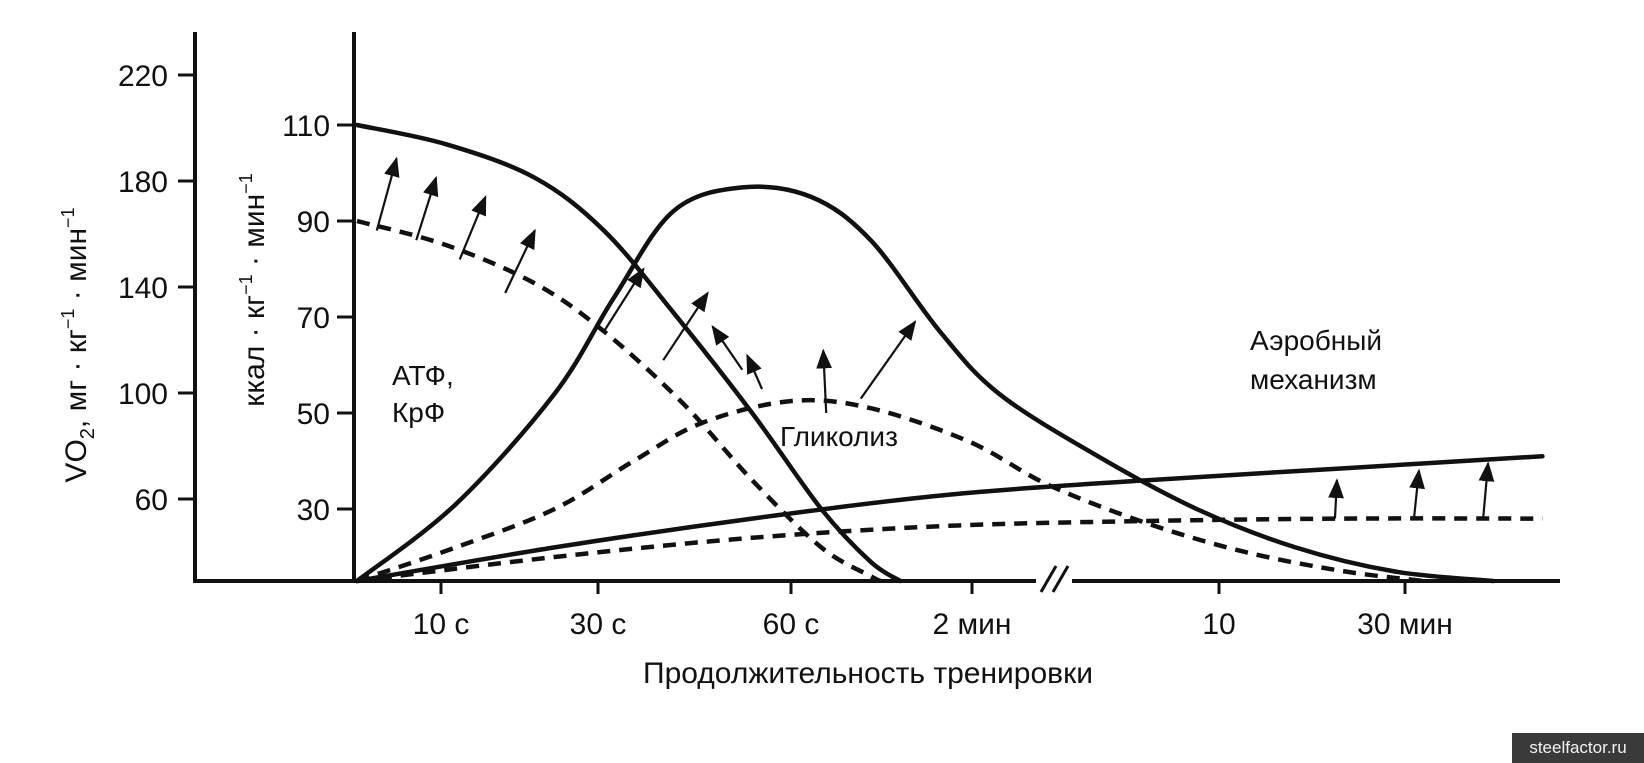  Describe the element at coordinates (1405, 624) in the screenshot. I see `x-tick-label: 30 мин` at that location.